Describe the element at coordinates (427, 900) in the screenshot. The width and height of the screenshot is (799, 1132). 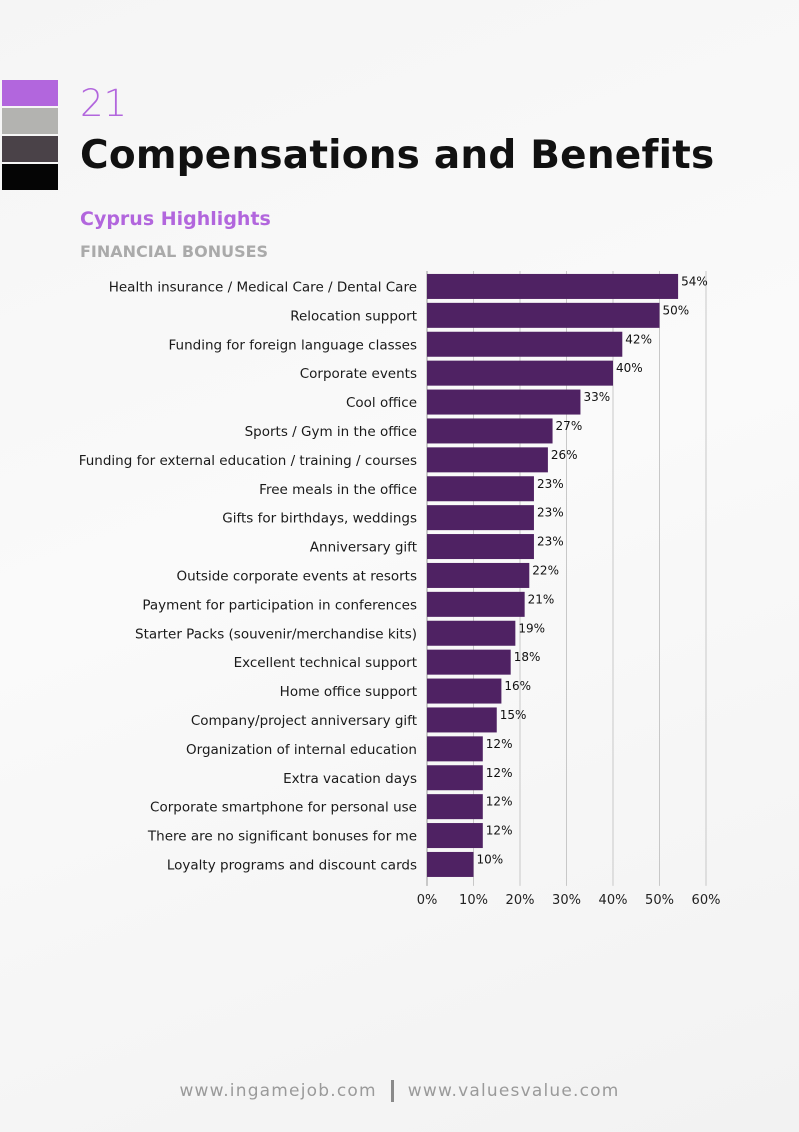
I see `x-tick-label: 0%` at that location.